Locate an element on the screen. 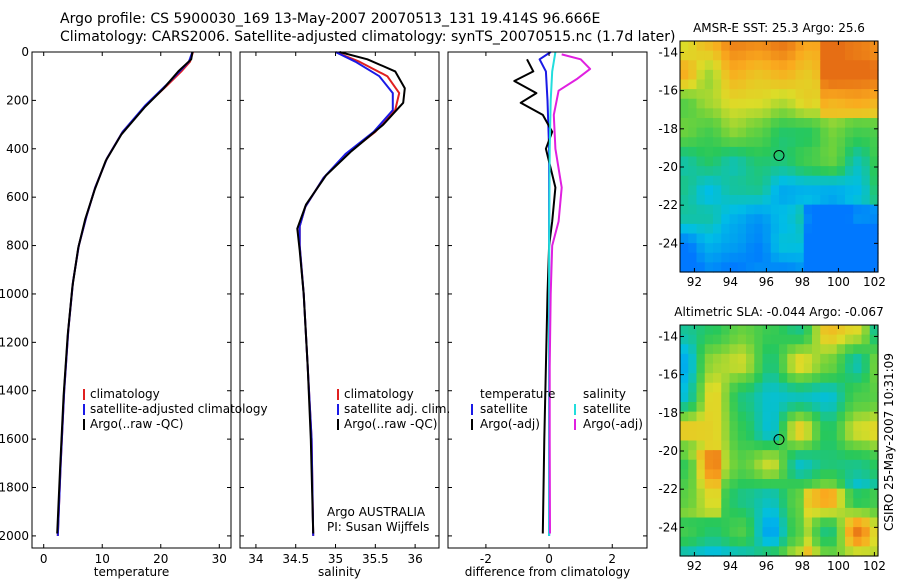 This screenshot has width=900, height=580. legend-label: climatology is located at coordinates (125, 394).